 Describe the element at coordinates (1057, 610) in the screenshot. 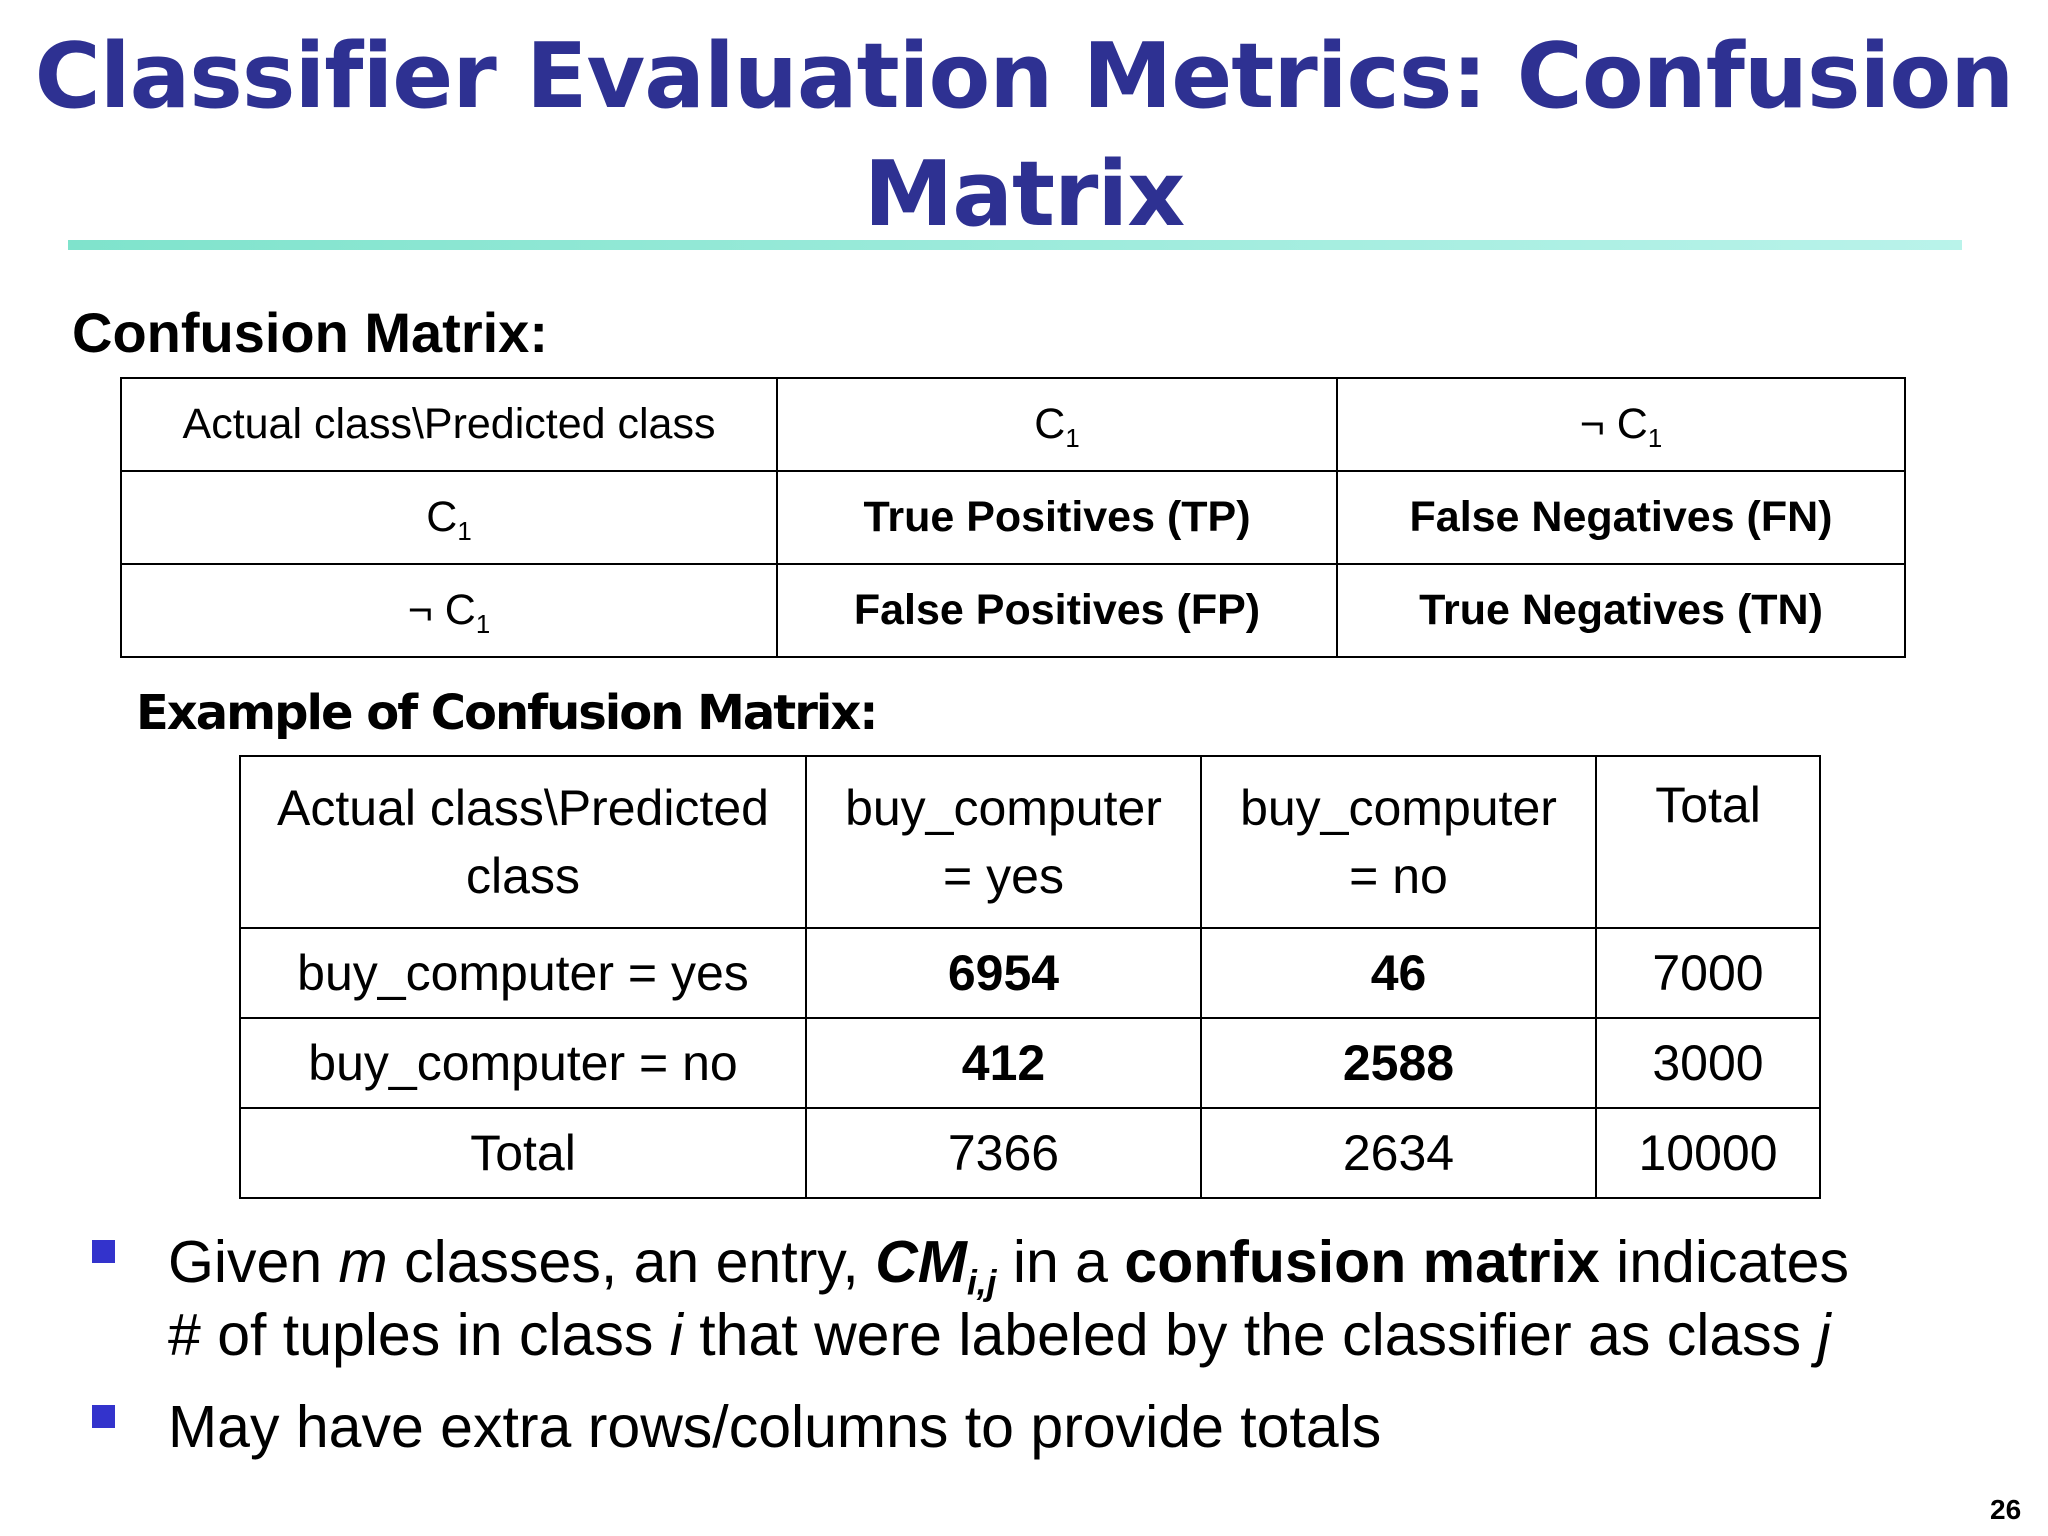

I see `false-positives-cell: False Positives (FP)` at that location.